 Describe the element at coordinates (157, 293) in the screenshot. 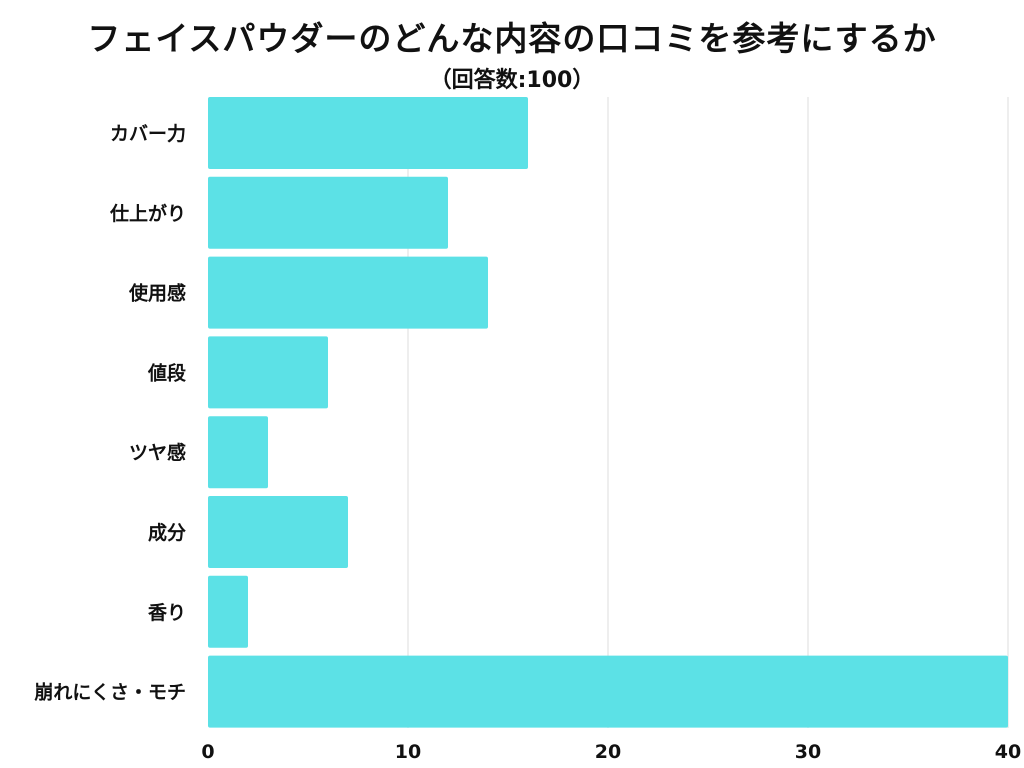

I see `category-label: 使用感` at that location.